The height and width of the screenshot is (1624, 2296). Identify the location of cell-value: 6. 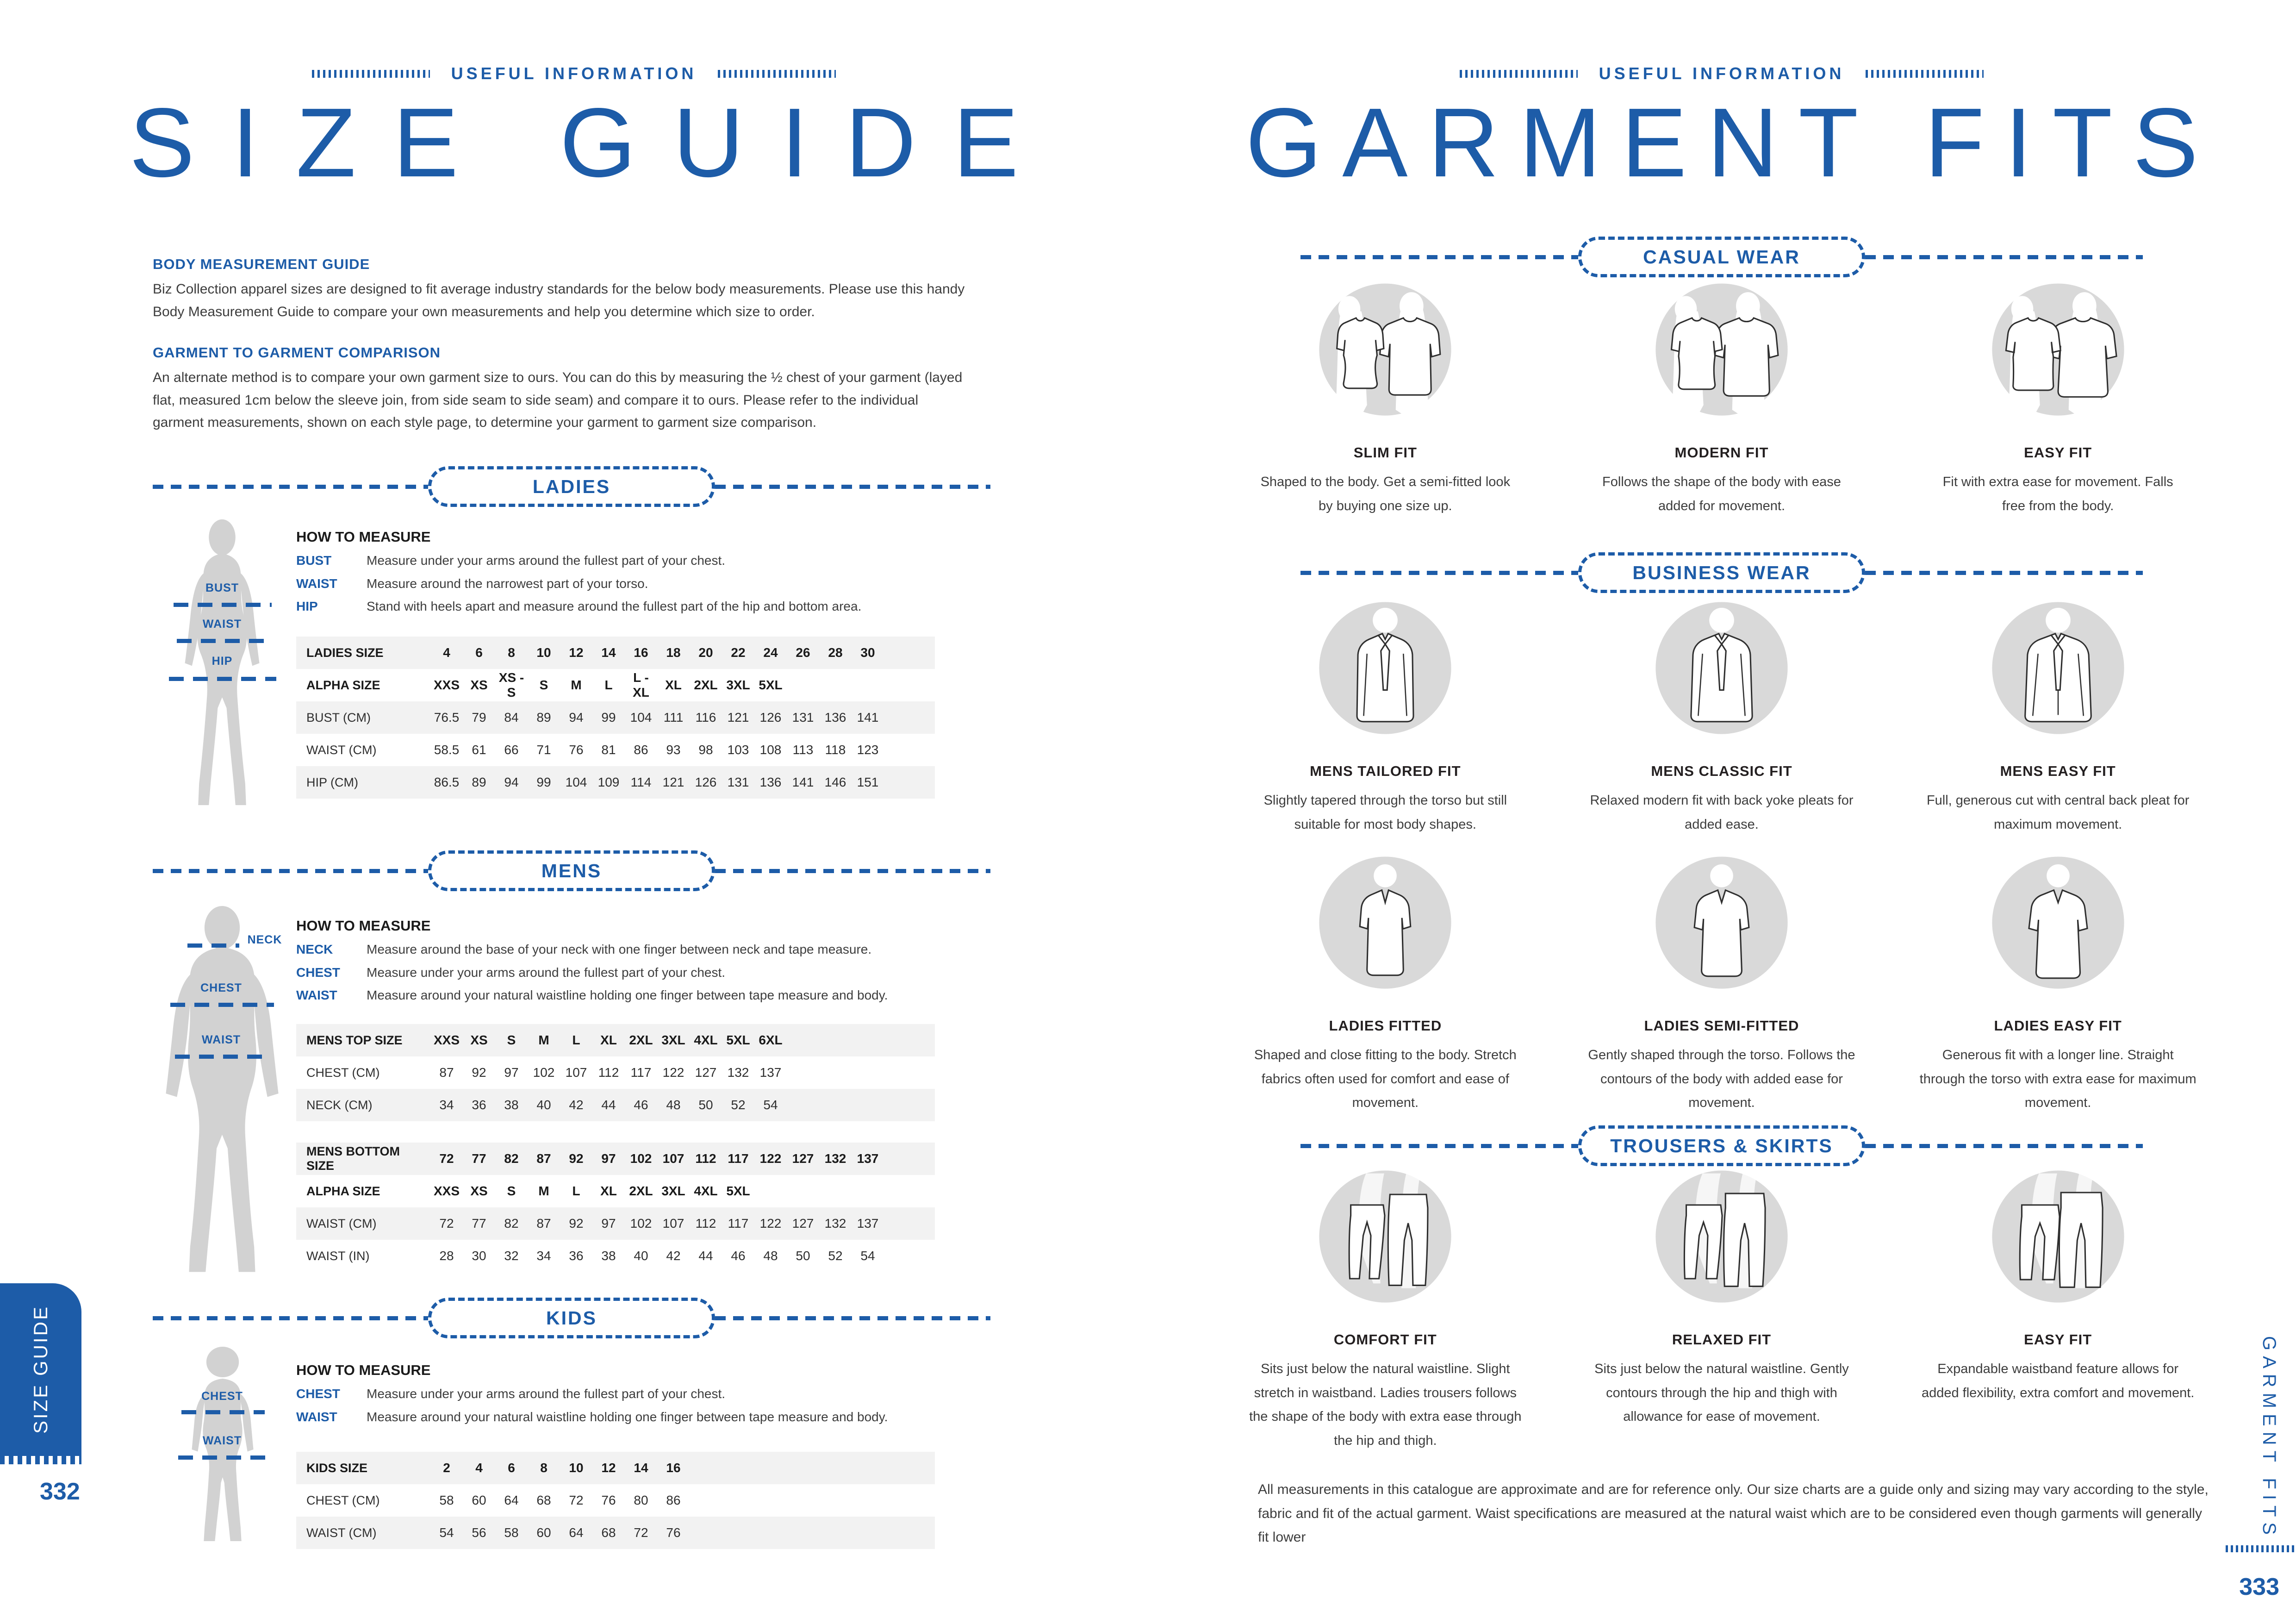
(511, 1468).